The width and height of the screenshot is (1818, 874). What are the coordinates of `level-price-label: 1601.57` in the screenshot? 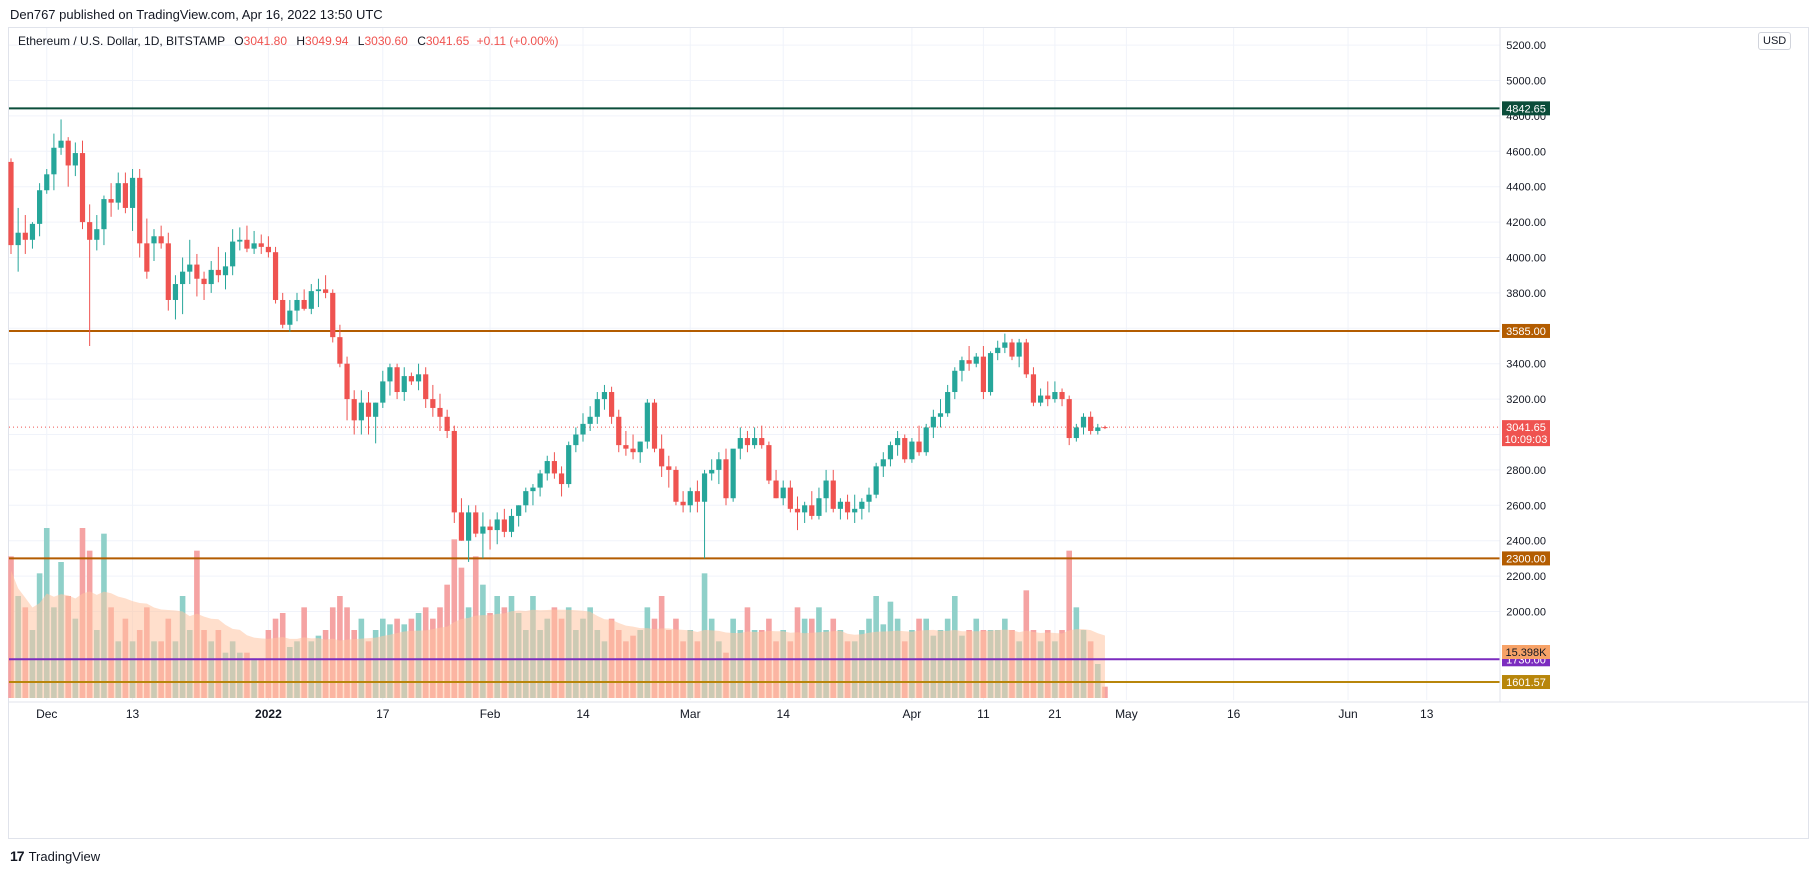 It's located at (1526, 683).